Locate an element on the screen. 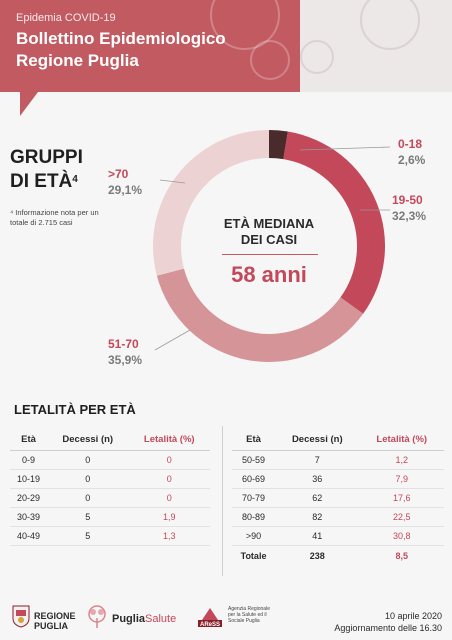 The width and height of the screenshot is (452, 640). table-row: 0-9 0 0 is located at coordinates (110, 460).